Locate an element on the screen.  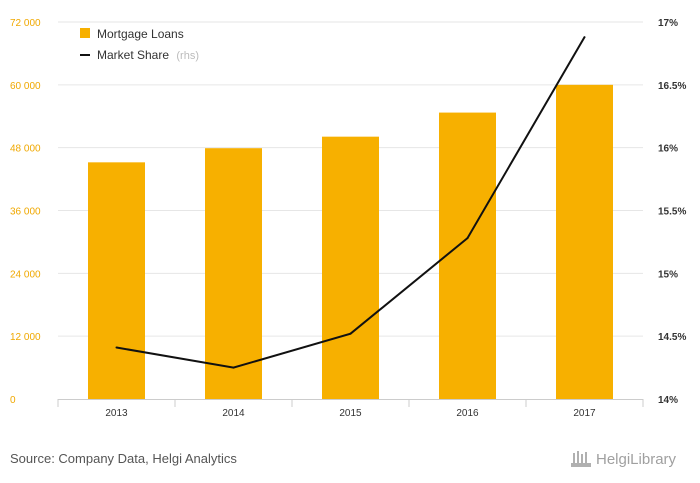
source-note: Source: Company Data, Helgi Analytics is located at coordinates (123, 458).